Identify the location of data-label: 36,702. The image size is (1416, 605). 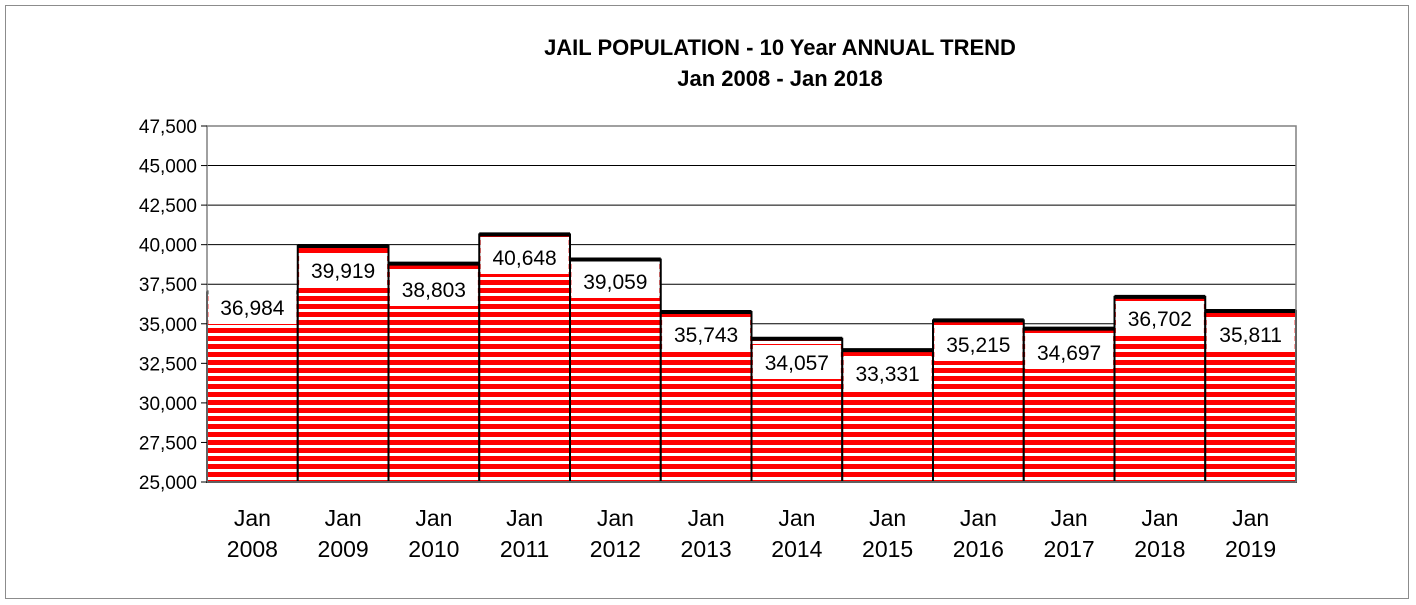
(1160, 319).